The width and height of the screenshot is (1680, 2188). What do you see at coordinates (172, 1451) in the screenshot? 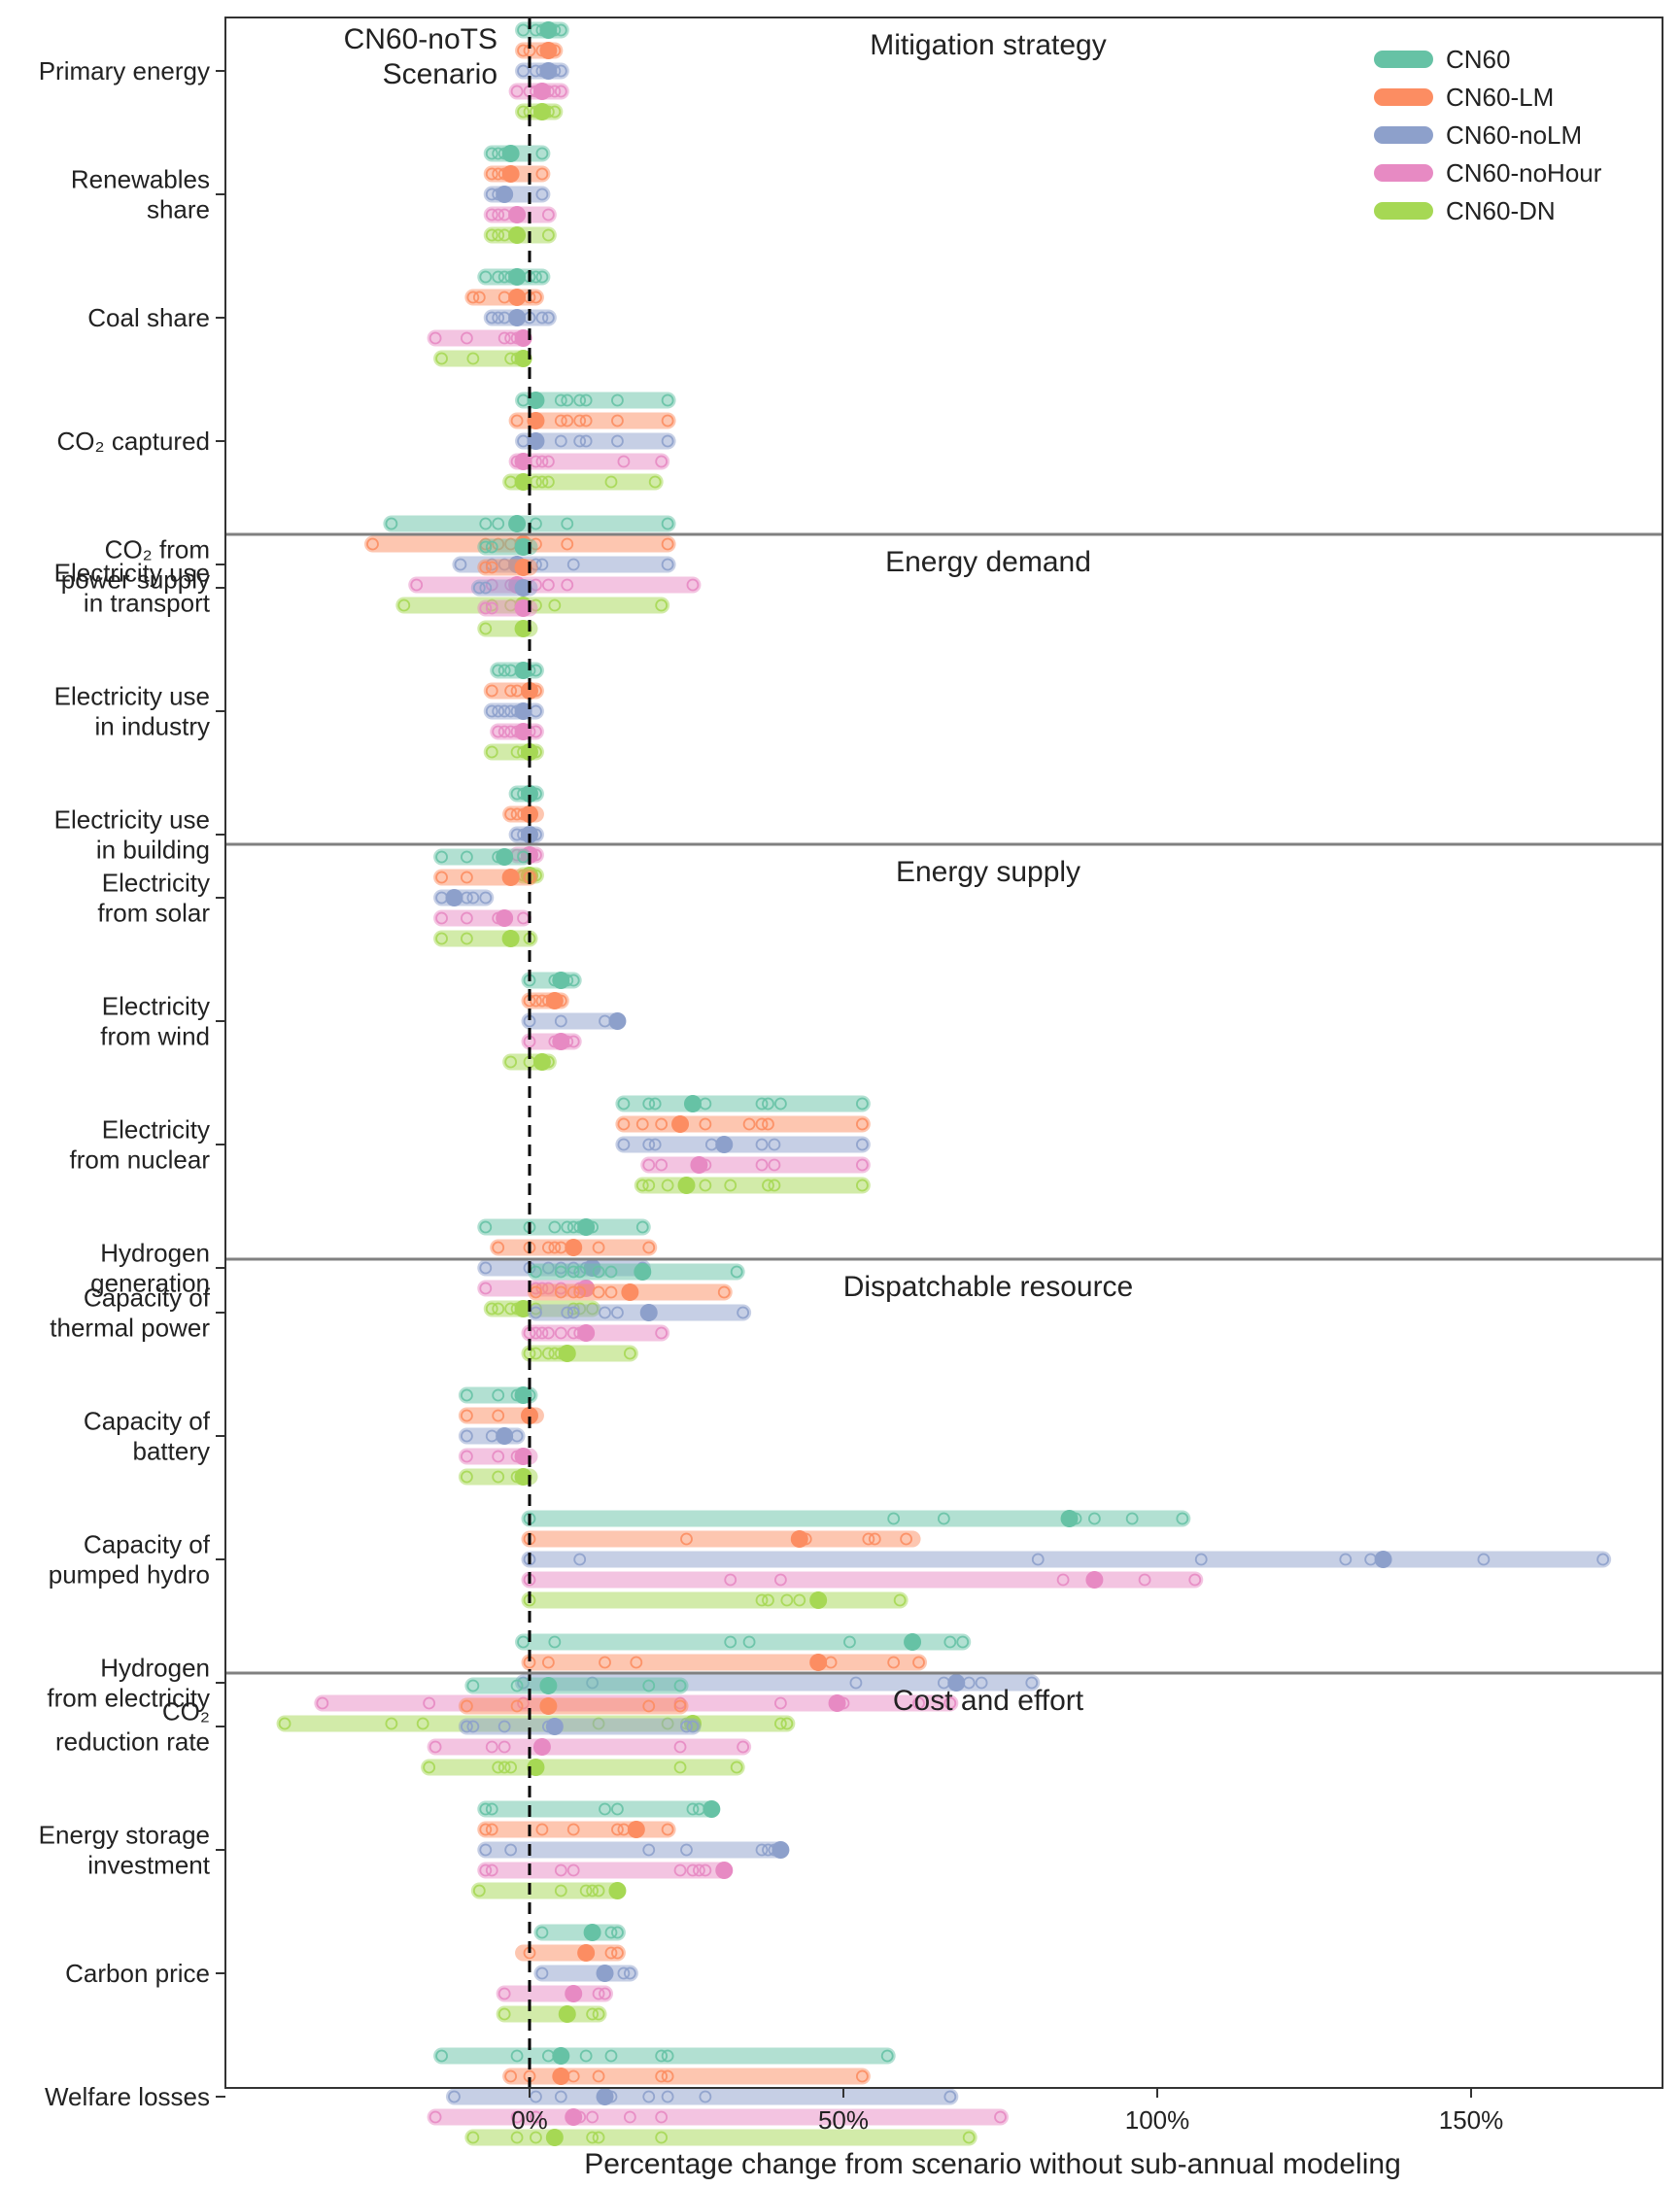
I see `category-label: battery` at bounding box center [172, 1451].